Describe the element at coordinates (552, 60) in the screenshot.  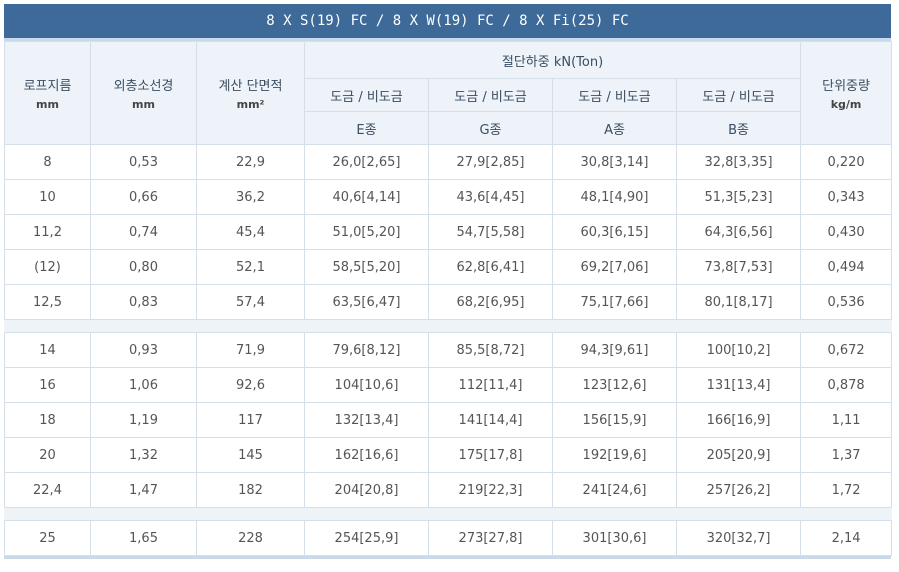
I see `header-break-load: 절단하중 kN(Ton)` at that location.